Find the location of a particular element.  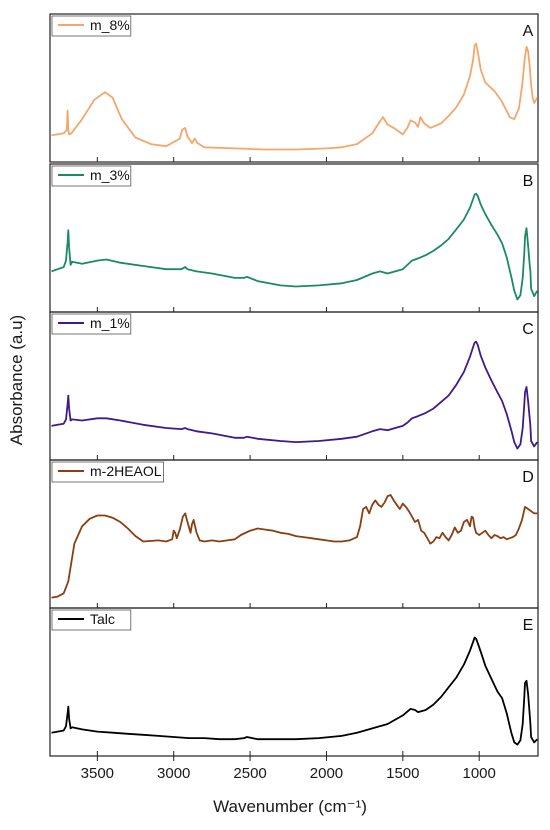

x-tick-label: 3000 is located at coordinates (173, 773).